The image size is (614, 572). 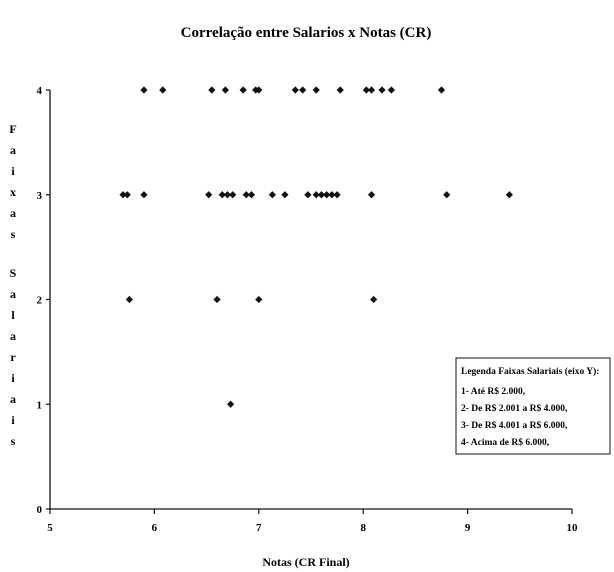 I want to click on x-axis-label: Notas (CR Final), so click(x=305, y=562).